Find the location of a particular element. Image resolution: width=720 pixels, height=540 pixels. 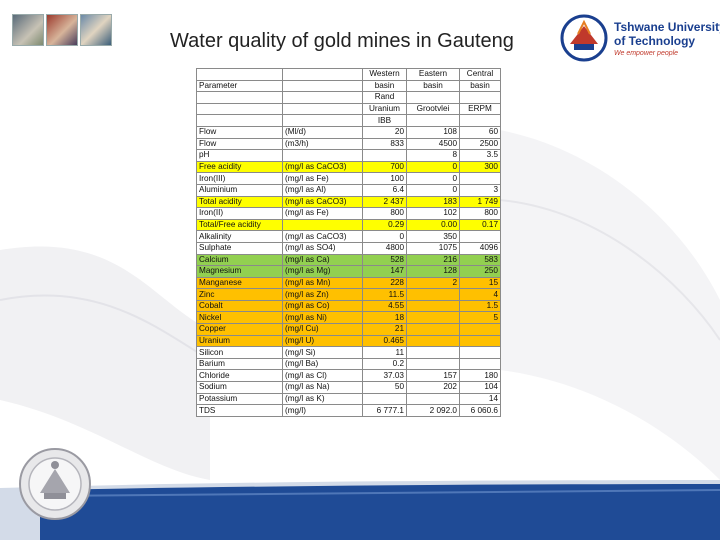

table-cell: 4500 is located at coordinates (433, 144).